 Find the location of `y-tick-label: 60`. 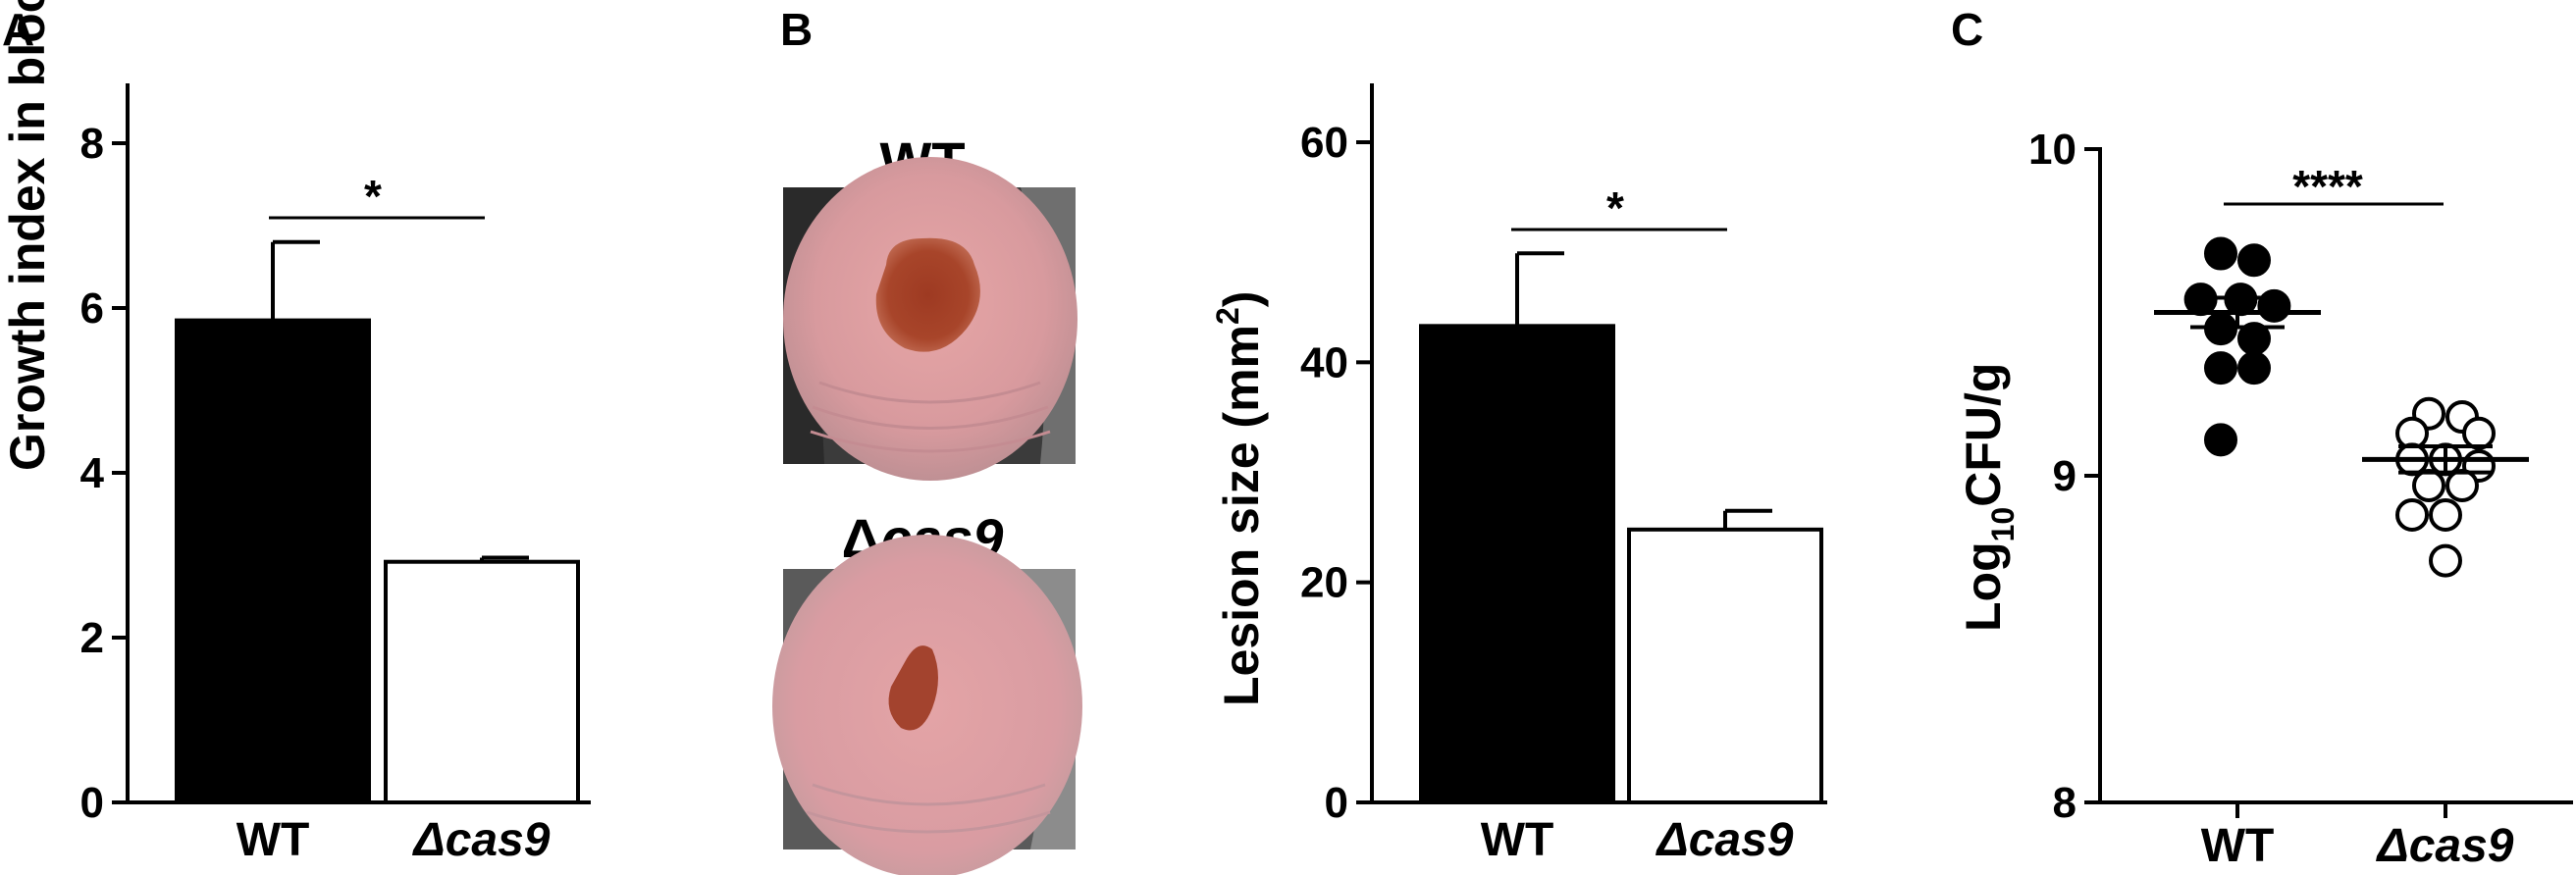

y-tick-label: 60 is located at coordinates (1324, 143).